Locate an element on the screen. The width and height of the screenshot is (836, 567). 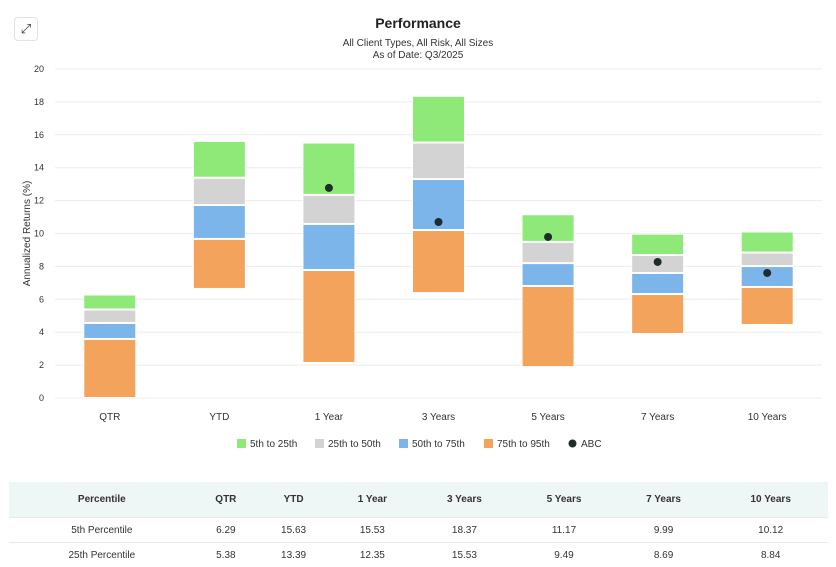
y-axis-label: Annualized Returns (%) is located at coordinates (27, 234).